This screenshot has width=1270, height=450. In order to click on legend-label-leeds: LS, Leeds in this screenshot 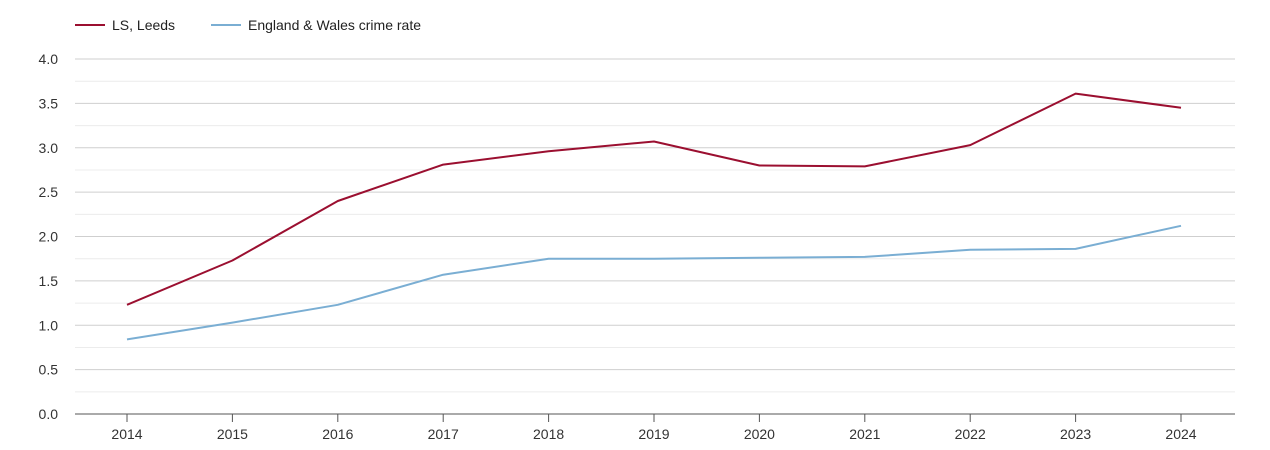, I will do `click(143, 25)`.